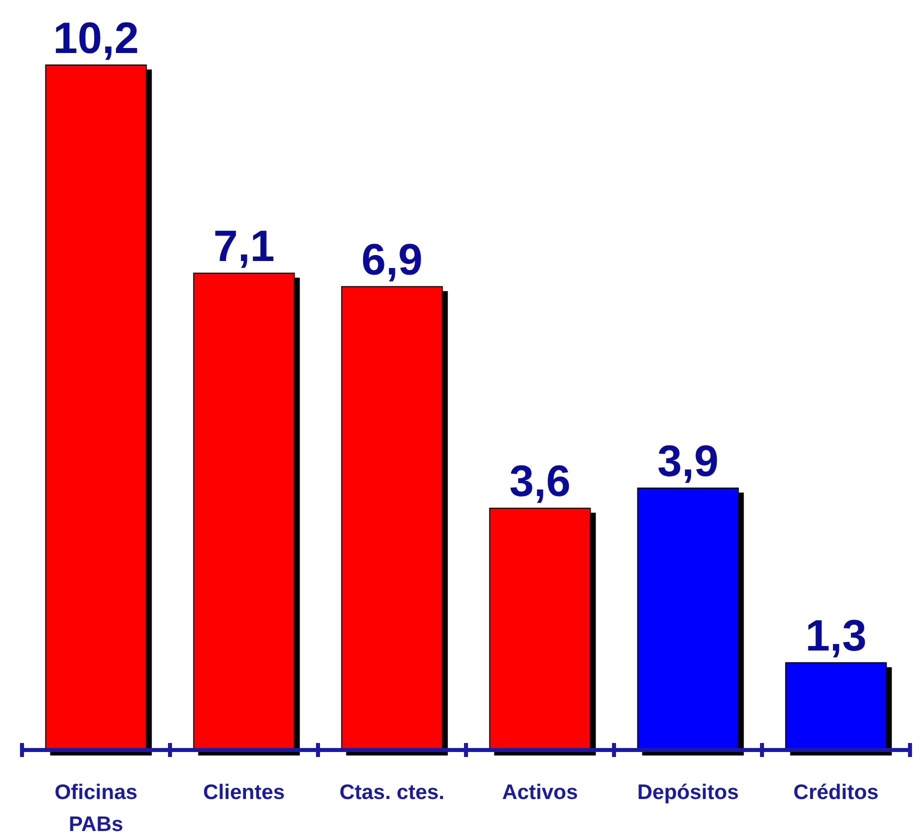 The height and width of the screenshot is (835, 913). What do you see at coordinates (836, 636) in the screenshot?
I see `data-label: 1,3` at bounding box center [836, 636].